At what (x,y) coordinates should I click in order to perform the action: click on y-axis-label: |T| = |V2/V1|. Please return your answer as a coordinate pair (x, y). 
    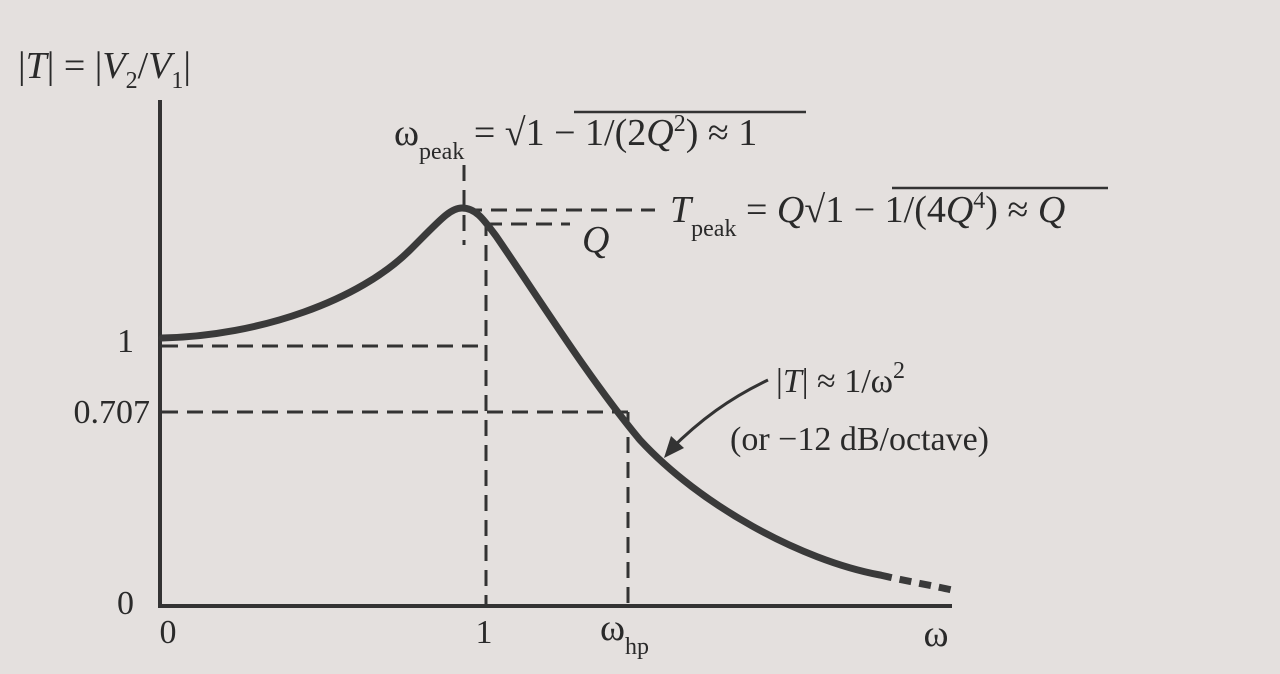
    Looking at the image, I should click on (104, 69).